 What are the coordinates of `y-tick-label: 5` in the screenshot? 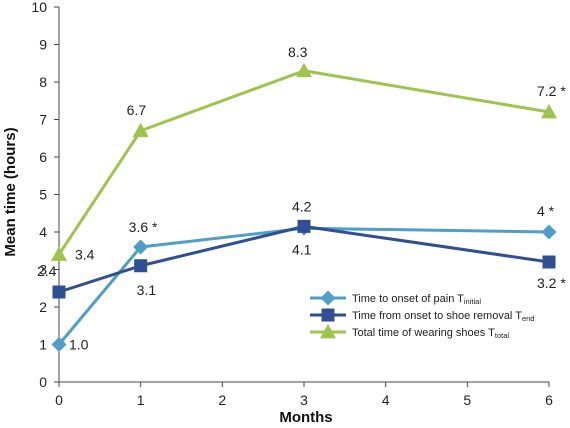 It's located at (43, 195).